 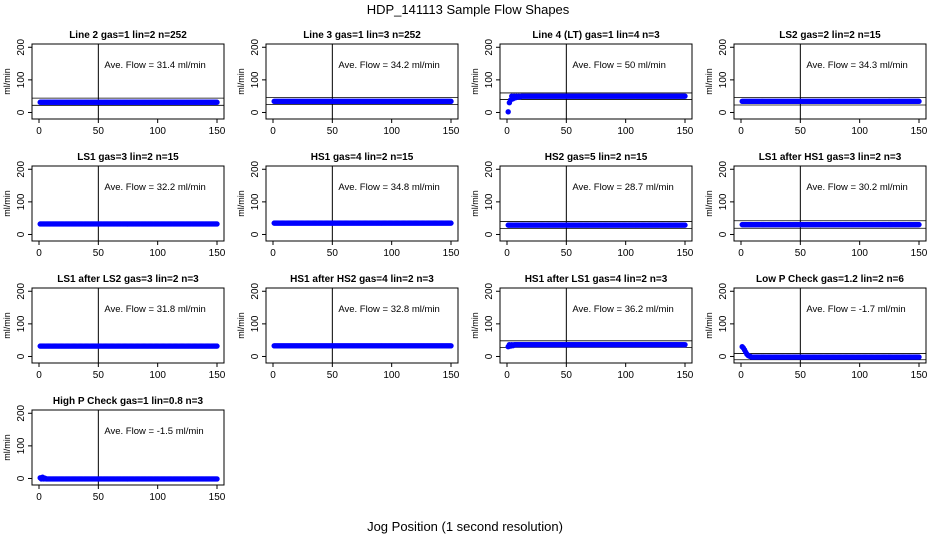 I want to click on panel-title: HS1 gas=4 lin=2 n=15, so click(x=362, y=157).